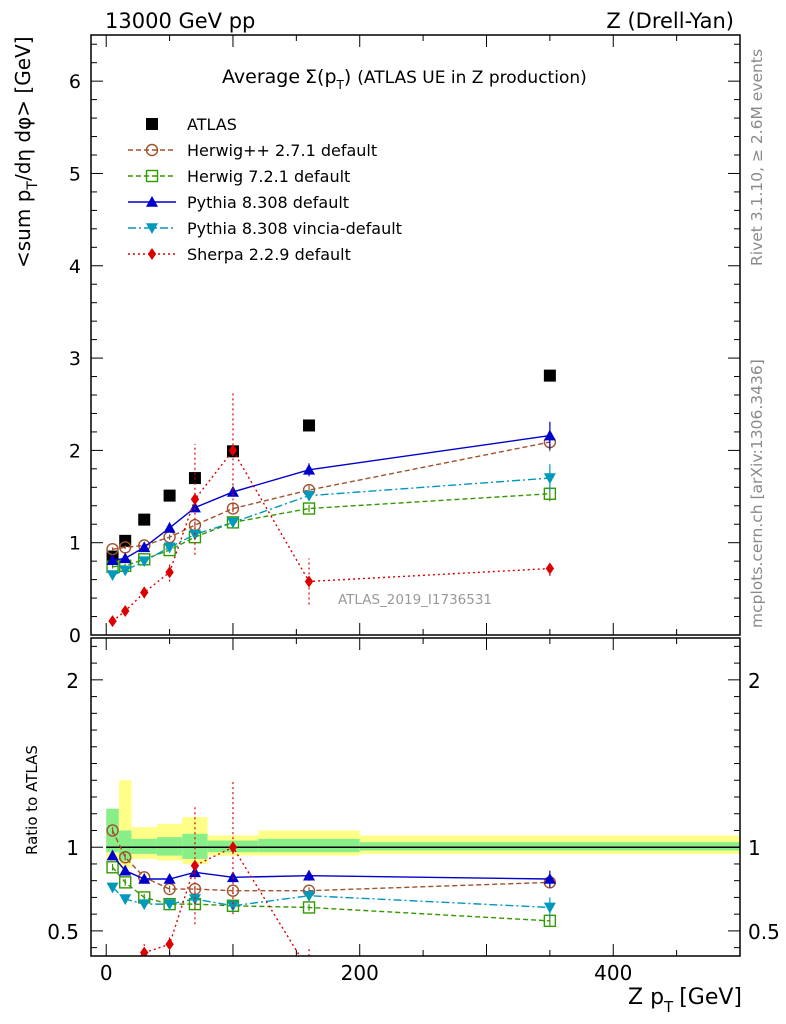 The width and height of the screenshot is (786, 1024). Describe the element at coordinates (75, 359) in the screenshot. I see `main-y-tick-label: 3` at that location.